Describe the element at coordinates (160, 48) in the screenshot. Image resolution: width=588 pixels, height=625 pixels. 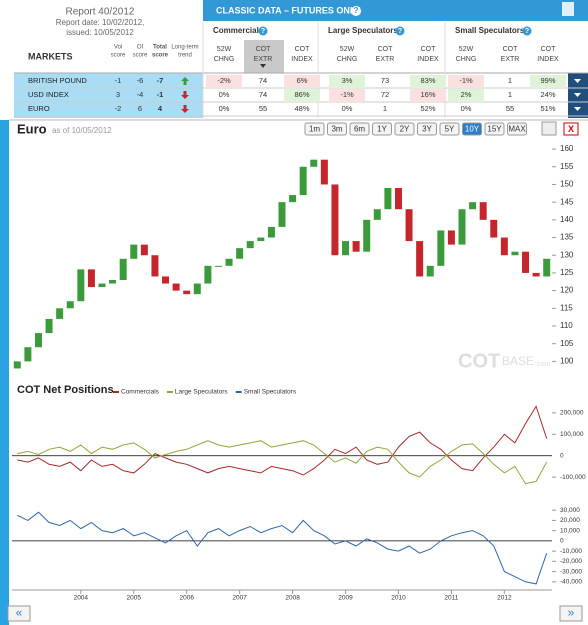
I see `score-header: Total` at that location.